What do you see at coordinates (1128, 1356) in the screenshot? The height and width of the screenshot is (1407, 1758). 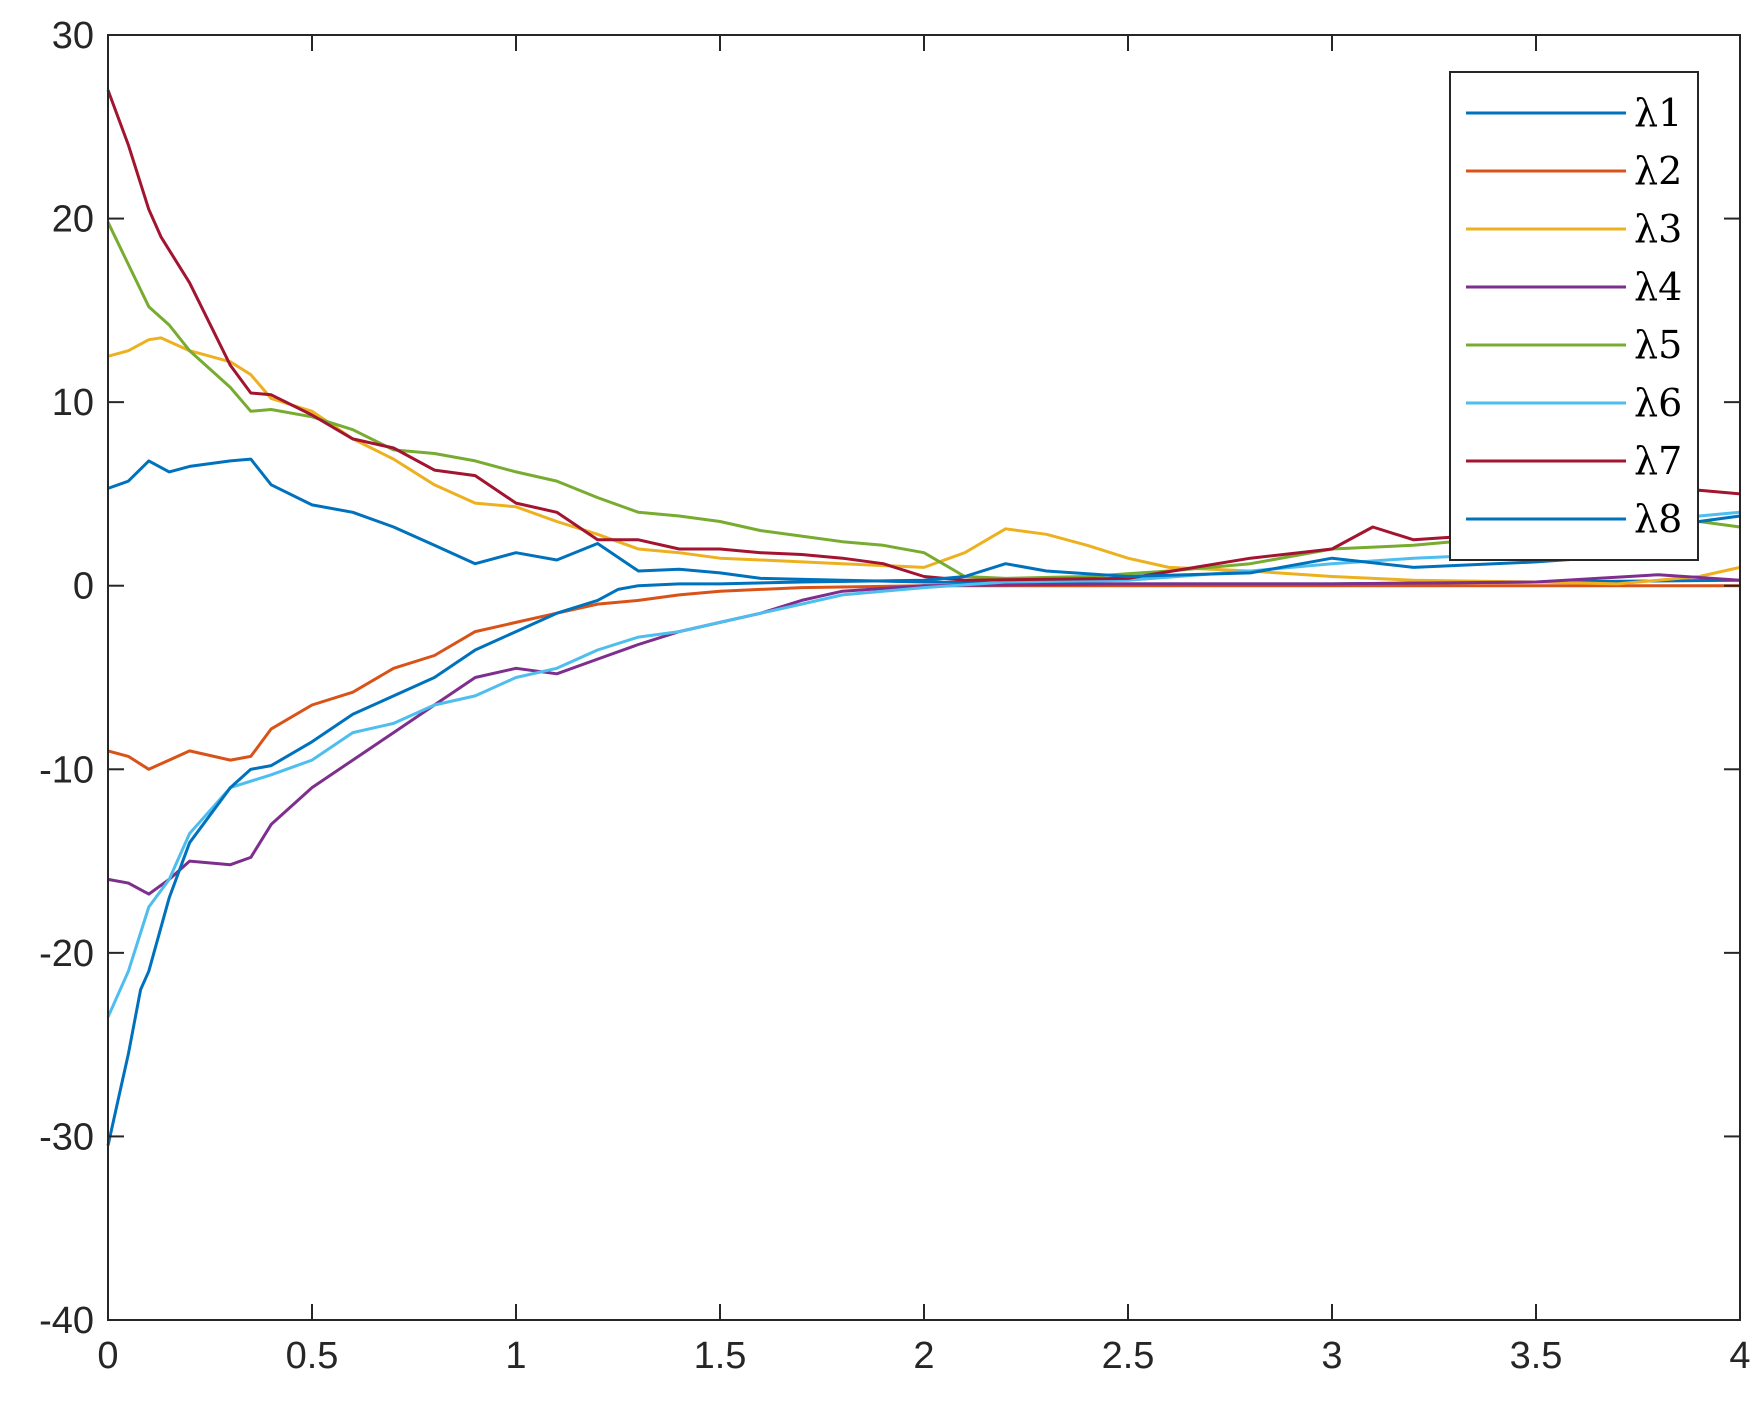 I see `x-tick-label: 2.5` at bounding box center [1128, 1356].